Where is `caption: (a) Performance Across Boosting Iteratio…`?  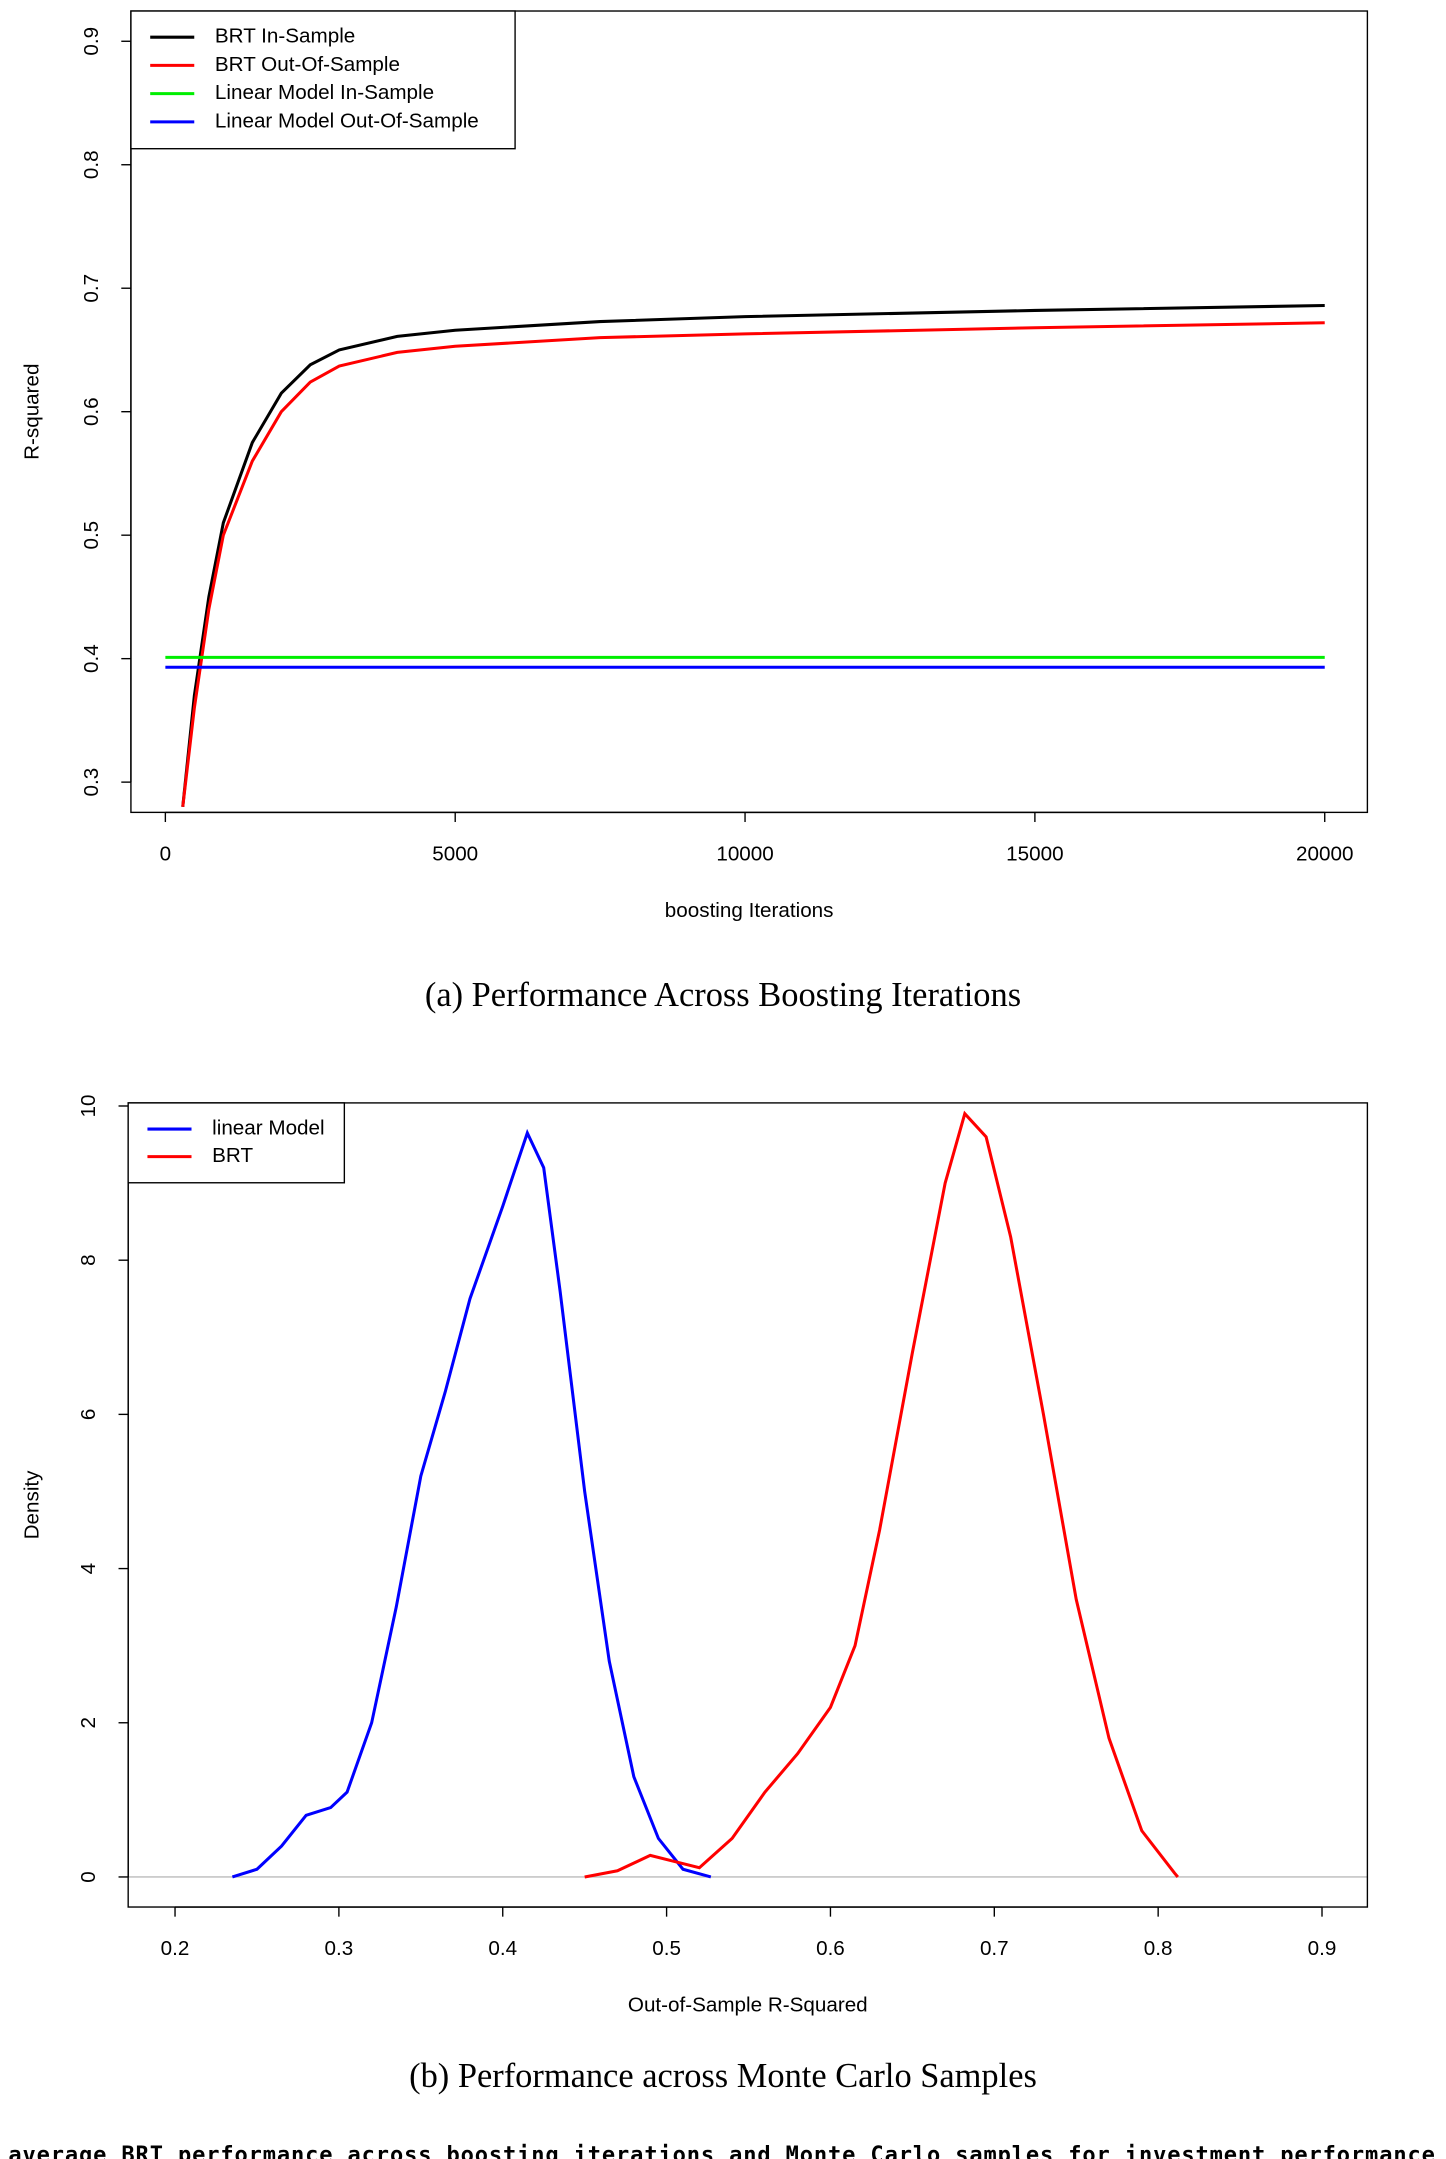
caption: (a) Performance Across Boosting Iteratio… is located at coordinates (723, 995).